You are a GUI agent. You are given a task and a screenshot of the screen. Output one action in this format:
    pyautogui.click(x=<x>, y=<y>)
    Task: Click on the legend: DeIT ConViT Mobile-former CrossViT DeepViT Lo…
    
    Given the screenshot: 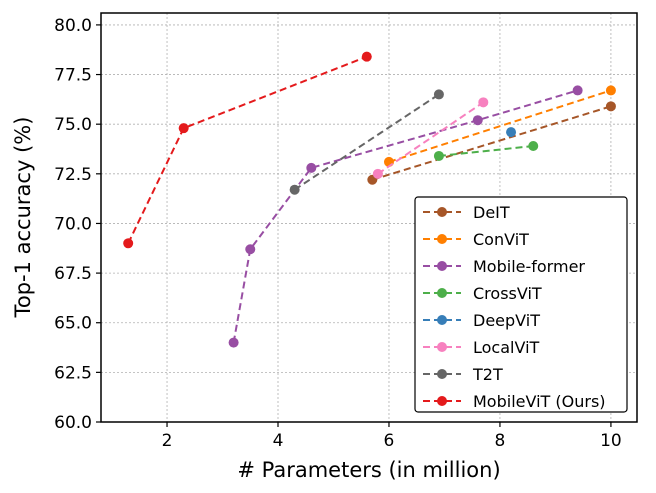 What is the action you would take?
    pyautogui.click(x=521, y=304)
    